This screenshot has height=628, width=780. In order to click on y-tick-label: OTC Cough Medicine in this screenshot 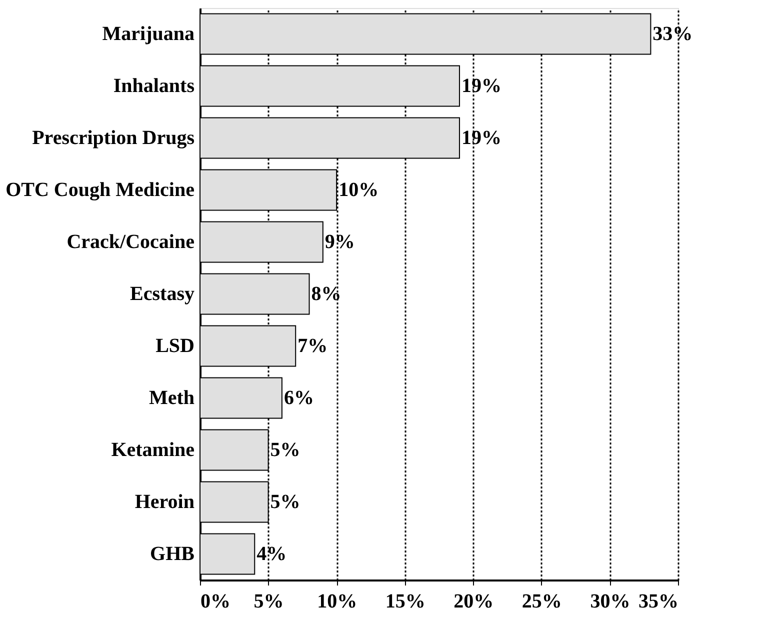, I will do `click(100, 190)`.